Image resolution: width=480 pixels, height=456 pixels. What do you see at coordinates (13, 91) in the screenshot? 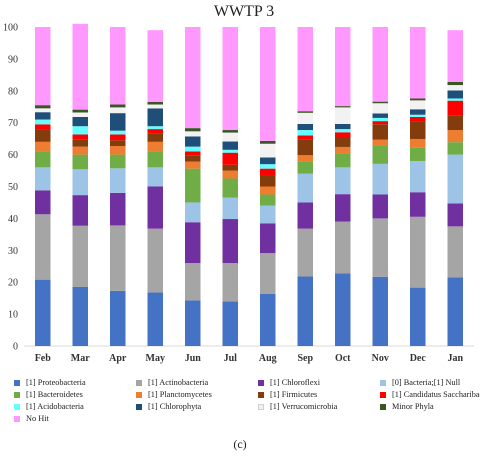
I see `y-tick-label: 80` at bounding box center [13, 91].